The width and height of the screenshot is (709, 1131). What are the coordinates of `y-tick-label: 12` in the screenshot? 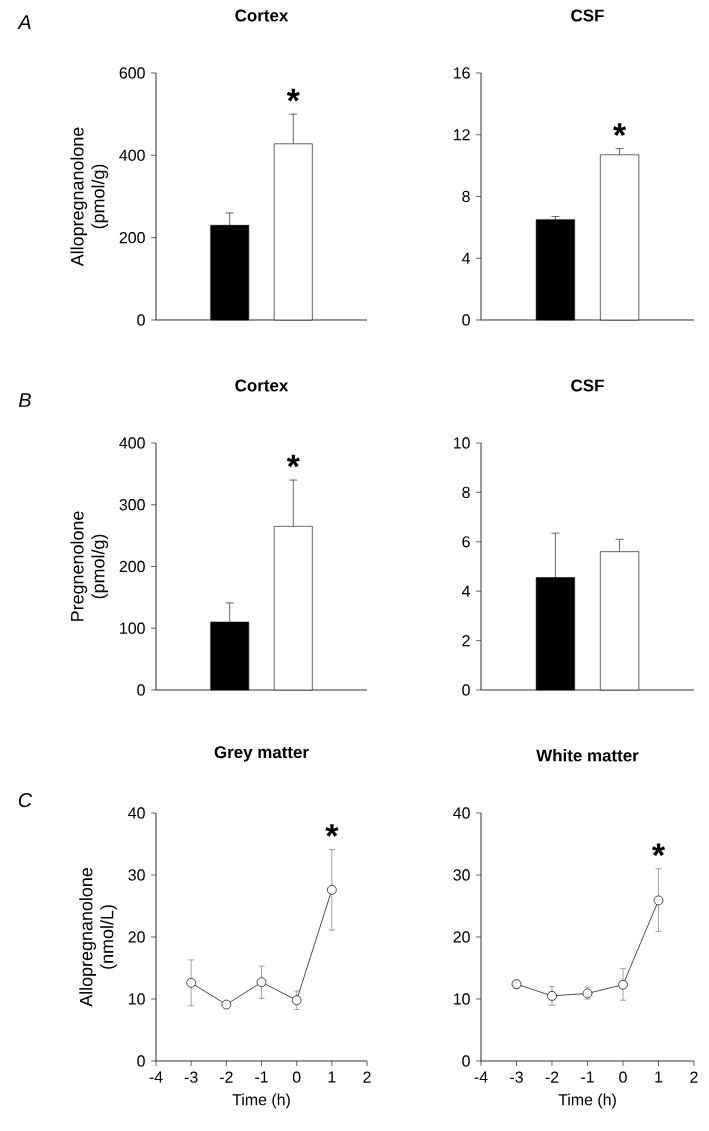 It's located at (461, 135).